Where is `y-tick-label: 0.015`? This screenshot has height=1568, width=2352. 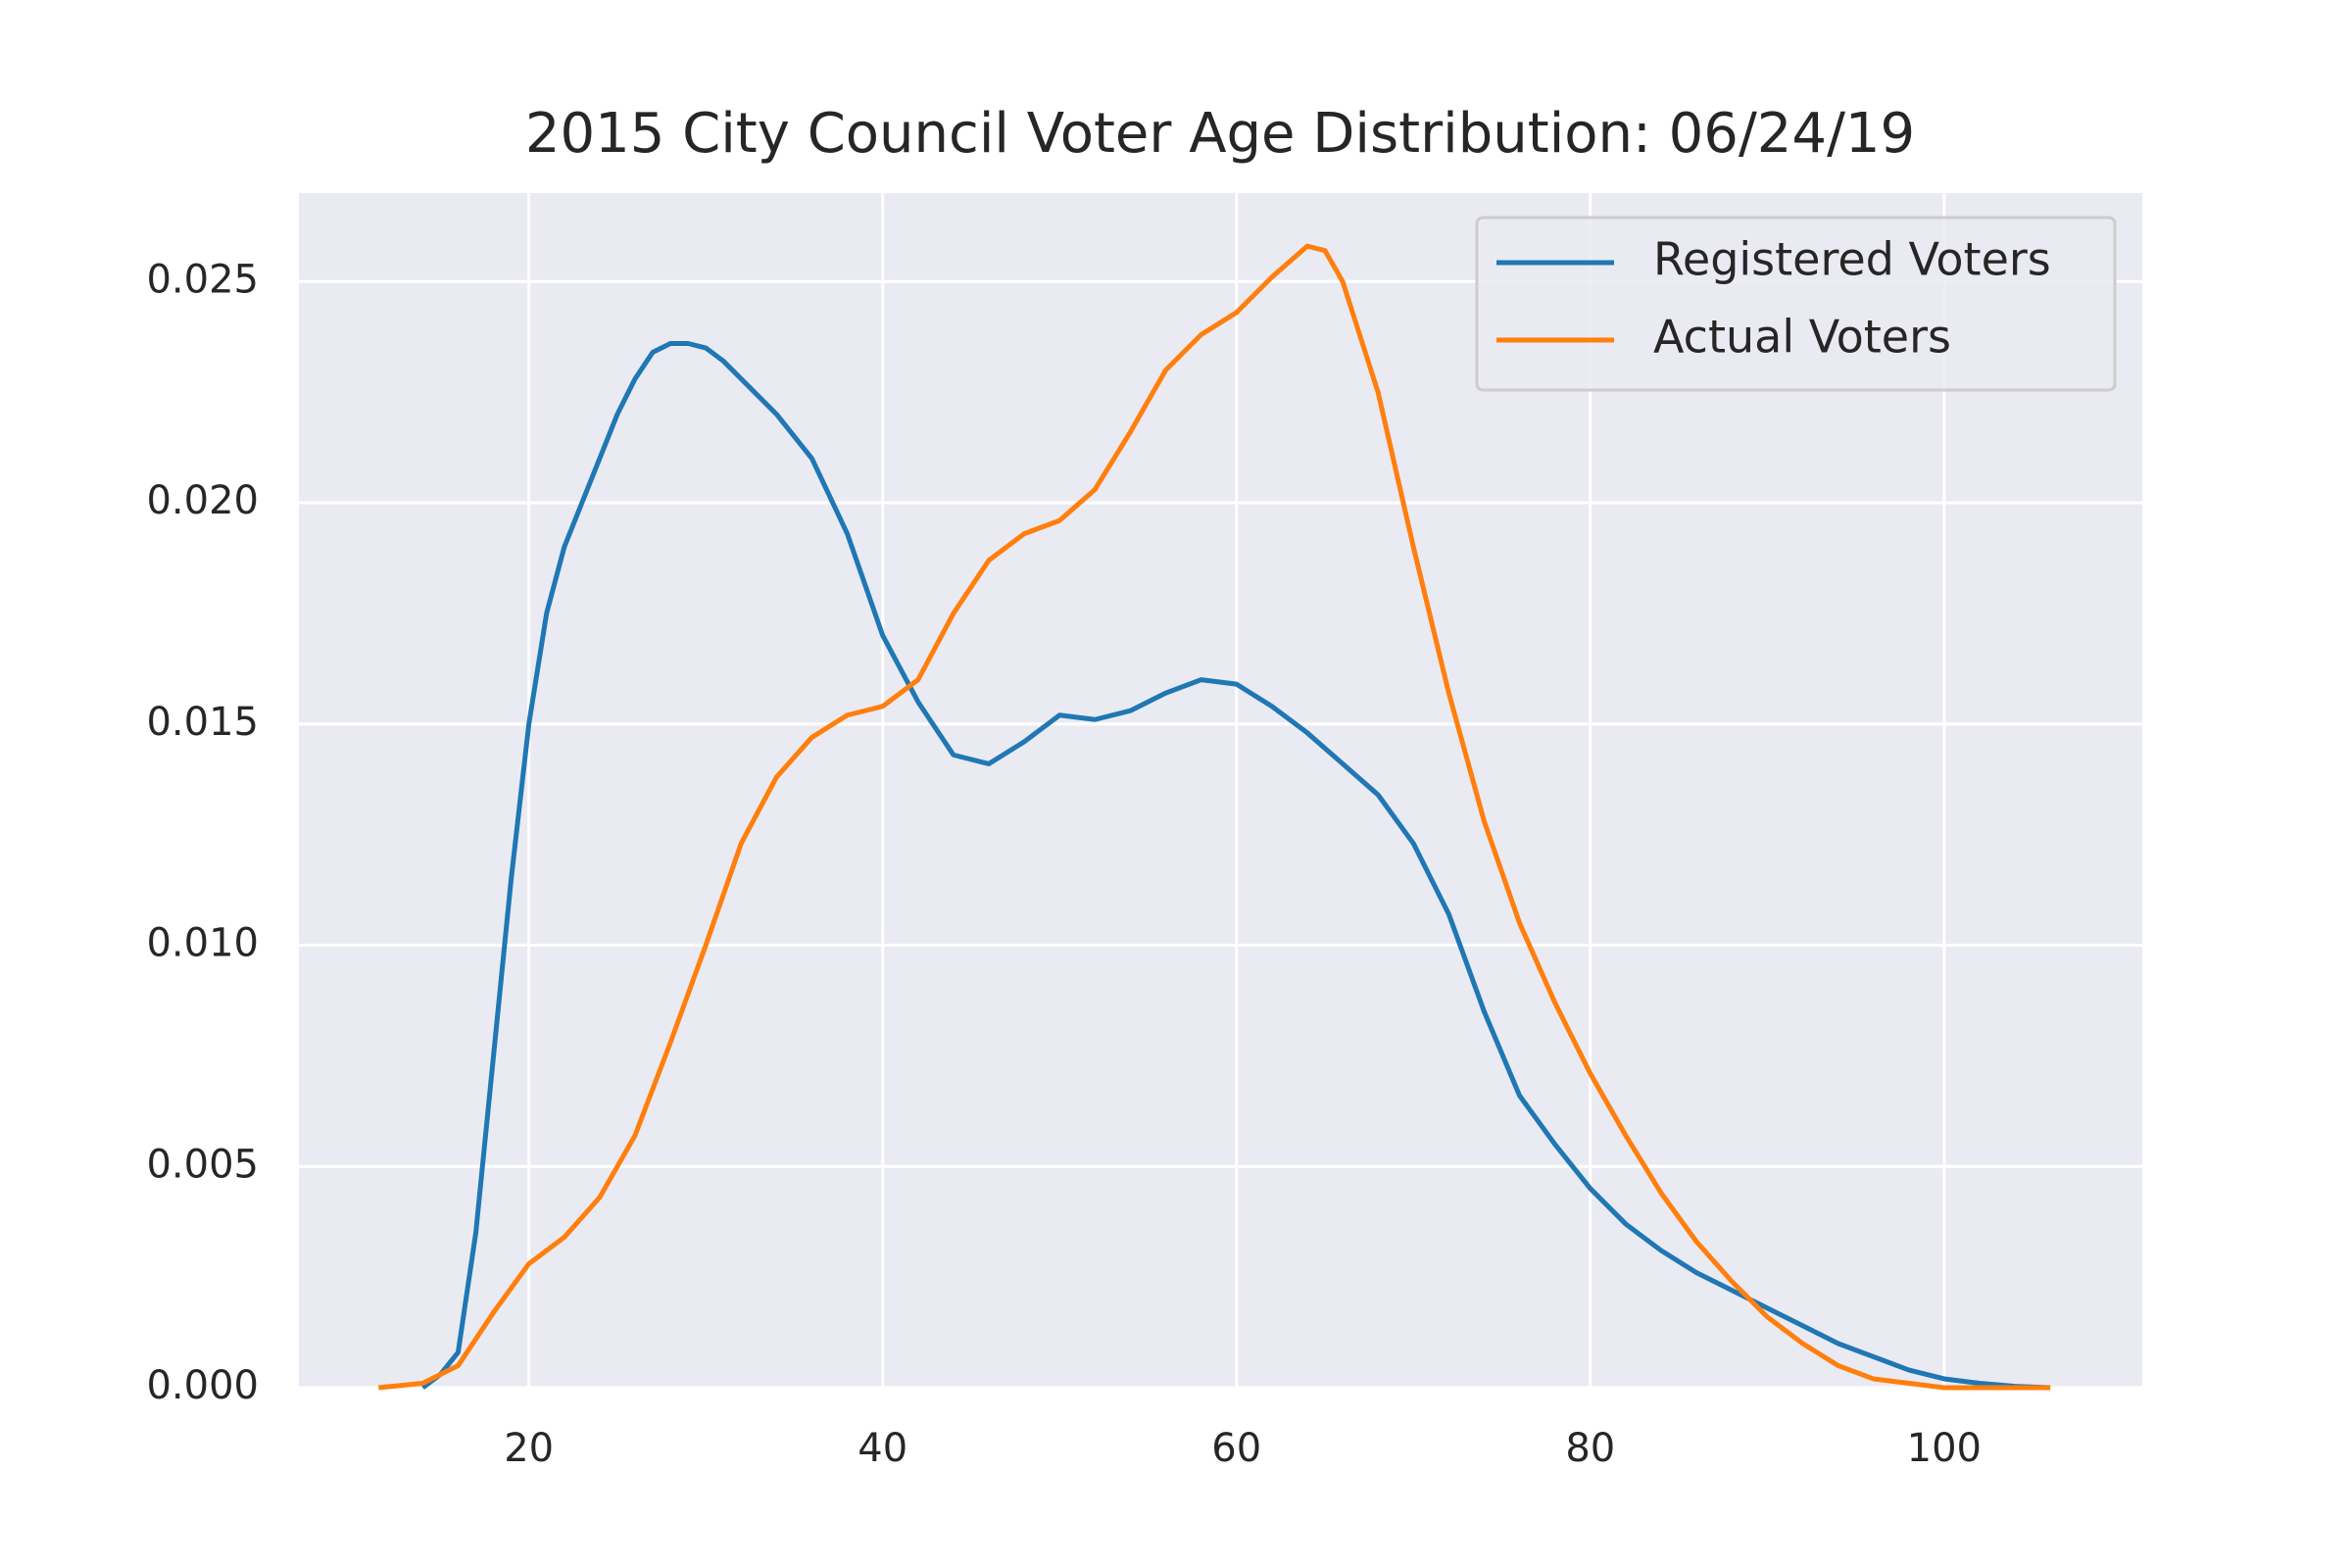 y-tick-label: 0.015 is located at coordinates (202, 722).